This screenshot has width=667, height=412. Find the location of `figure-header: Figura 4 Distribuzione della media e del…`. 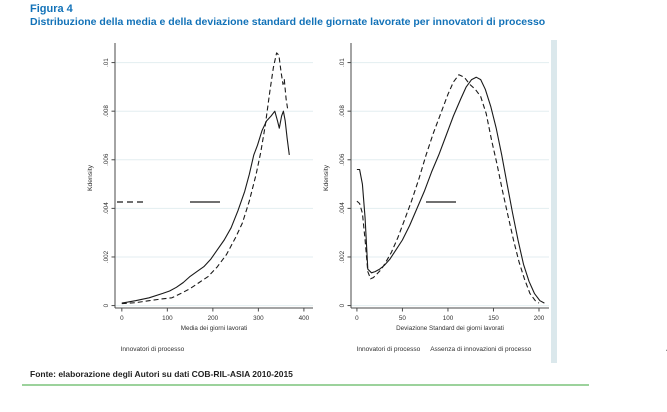

figure-header: Figura 4 Distribuzione della media e del… is located at coordinates (340, 16).